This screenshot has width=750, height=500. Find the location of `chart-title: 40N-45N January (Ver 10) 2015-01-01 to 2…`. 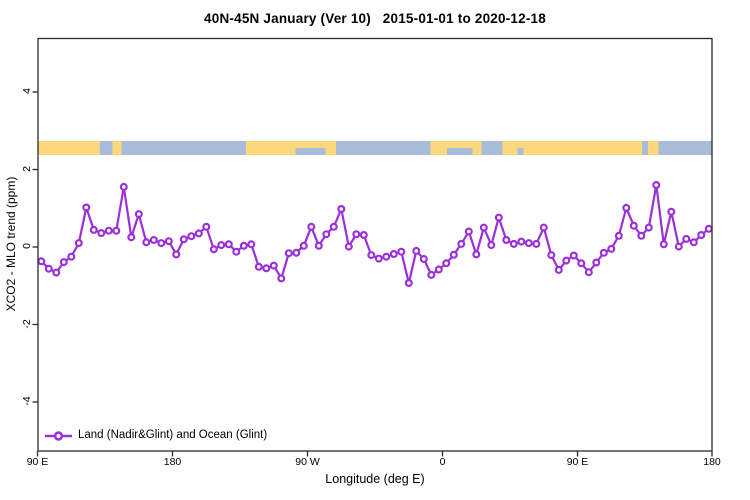

chart-title: 40N-45N January (Ver 10) 2015-01-01 to 2… is located at coordinates (375, 18).